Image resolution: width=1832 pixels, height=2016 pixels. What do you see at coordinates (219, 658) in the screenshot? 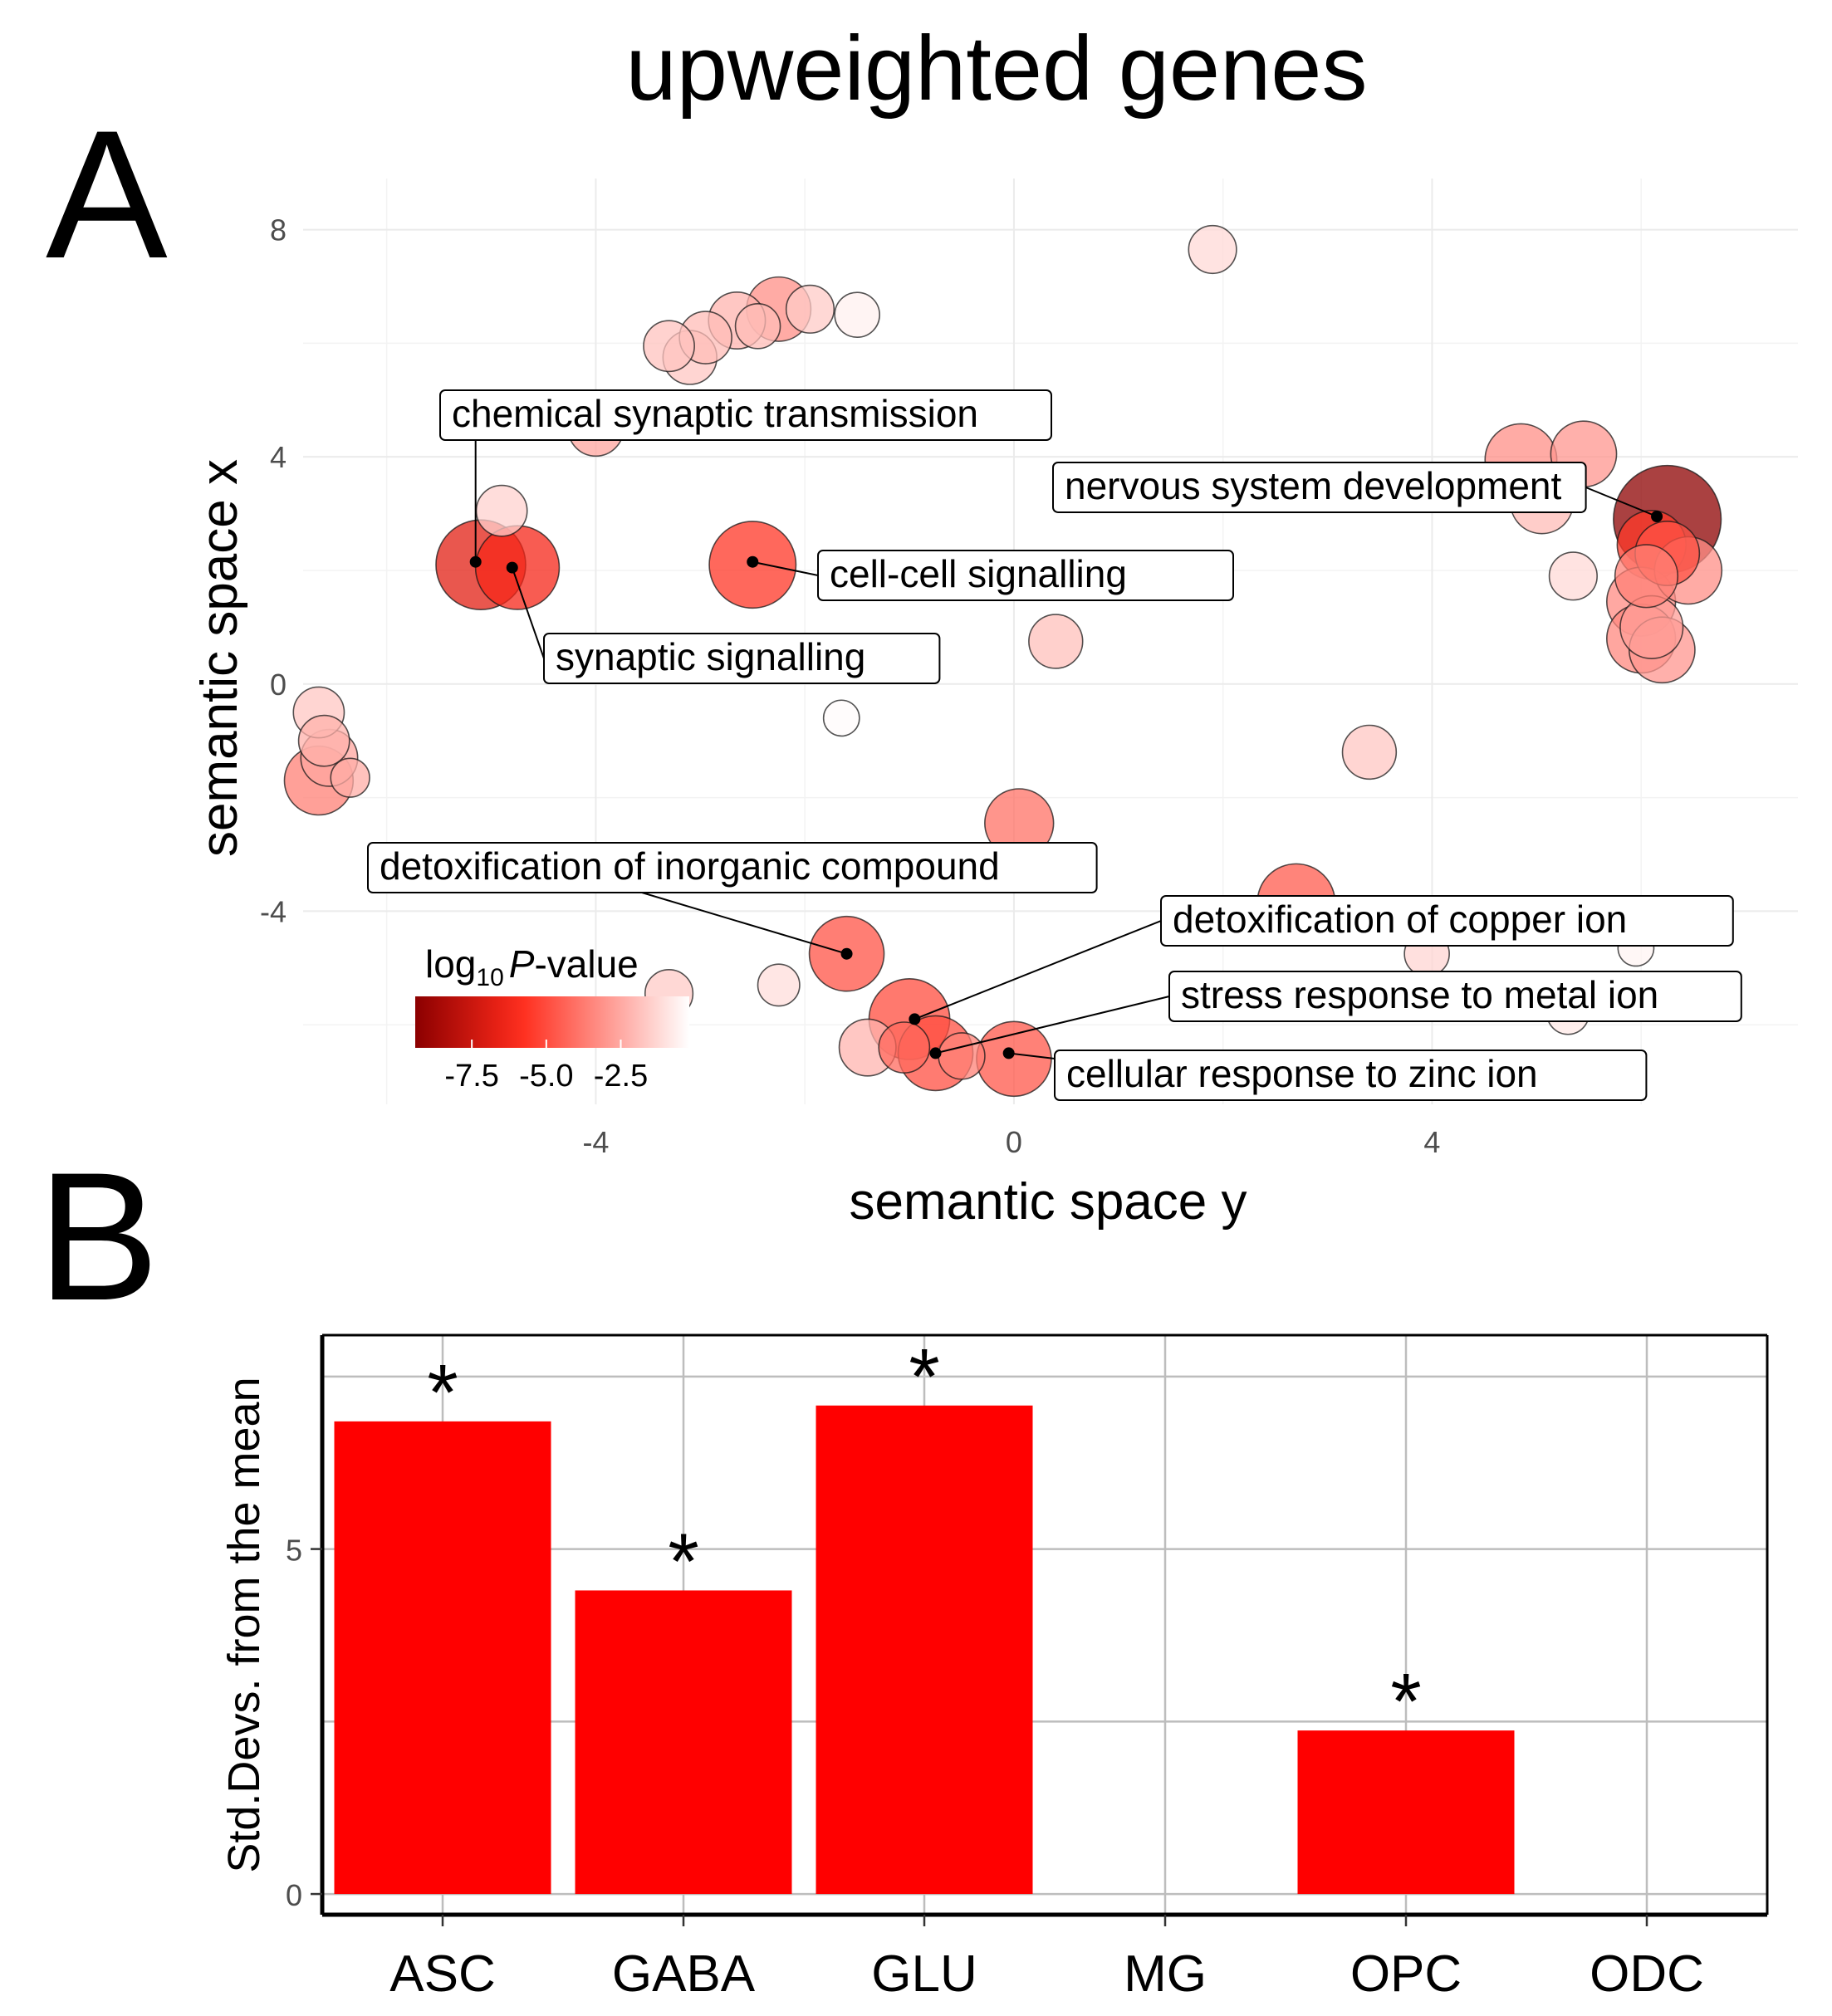
I see `y-axis-label: semantic space x` at bounding box center [219, 658].